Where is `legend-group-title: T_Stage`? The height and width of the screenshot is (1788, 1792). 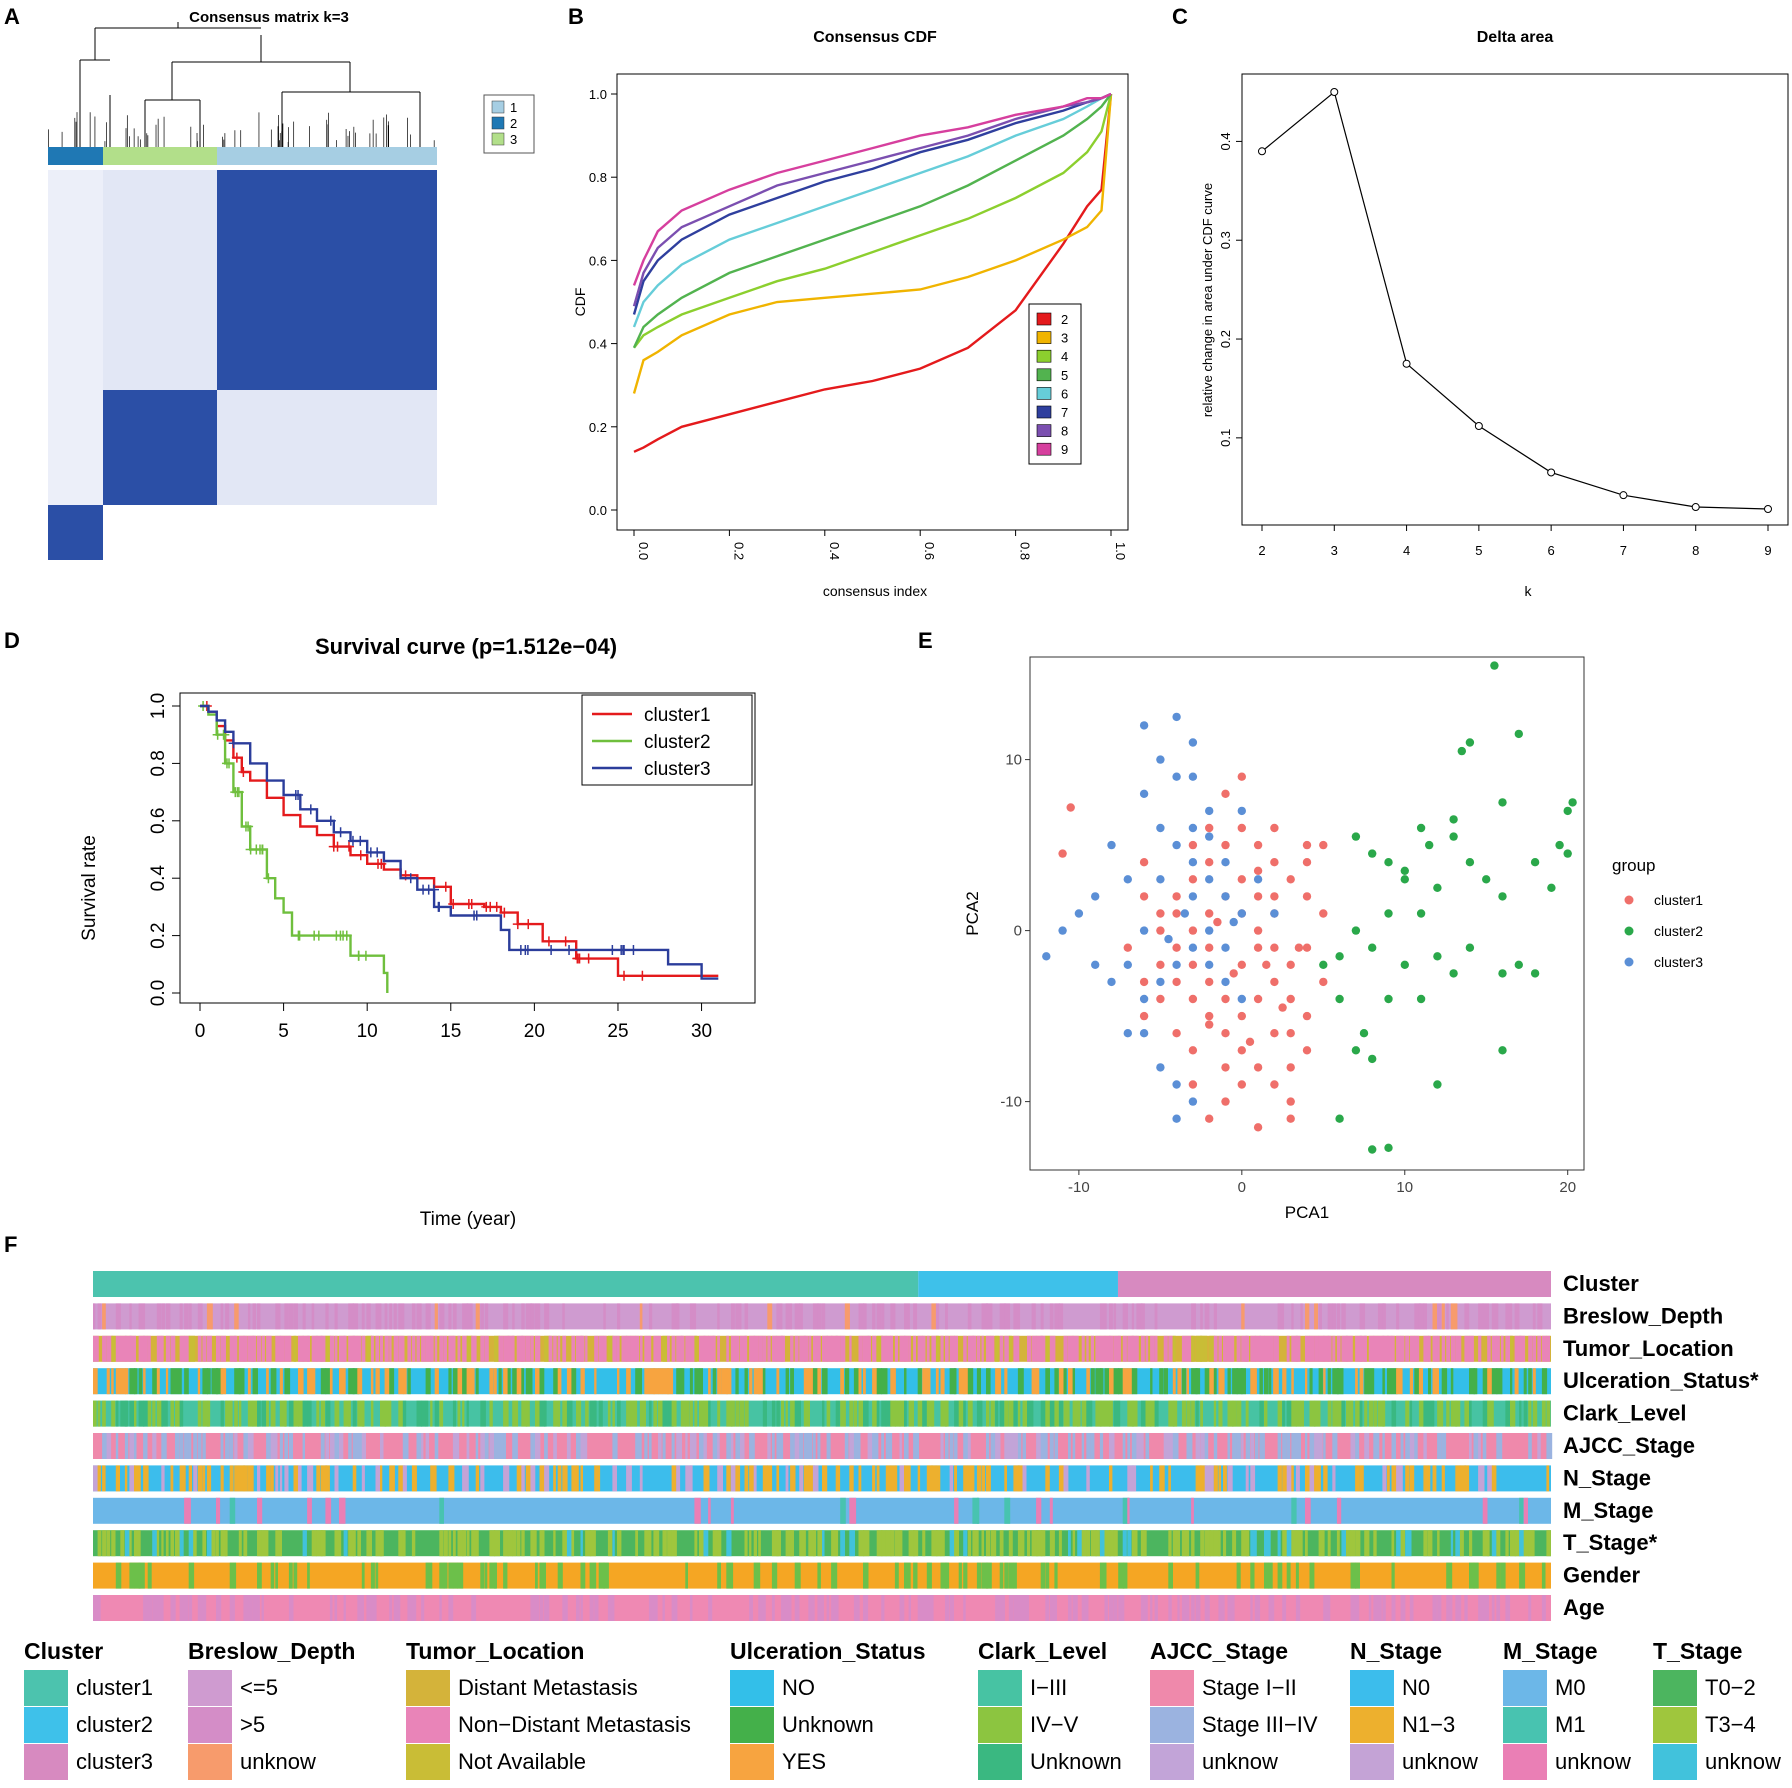 legend-group-title: T_Stage is located at coordinates (1698, 1651).